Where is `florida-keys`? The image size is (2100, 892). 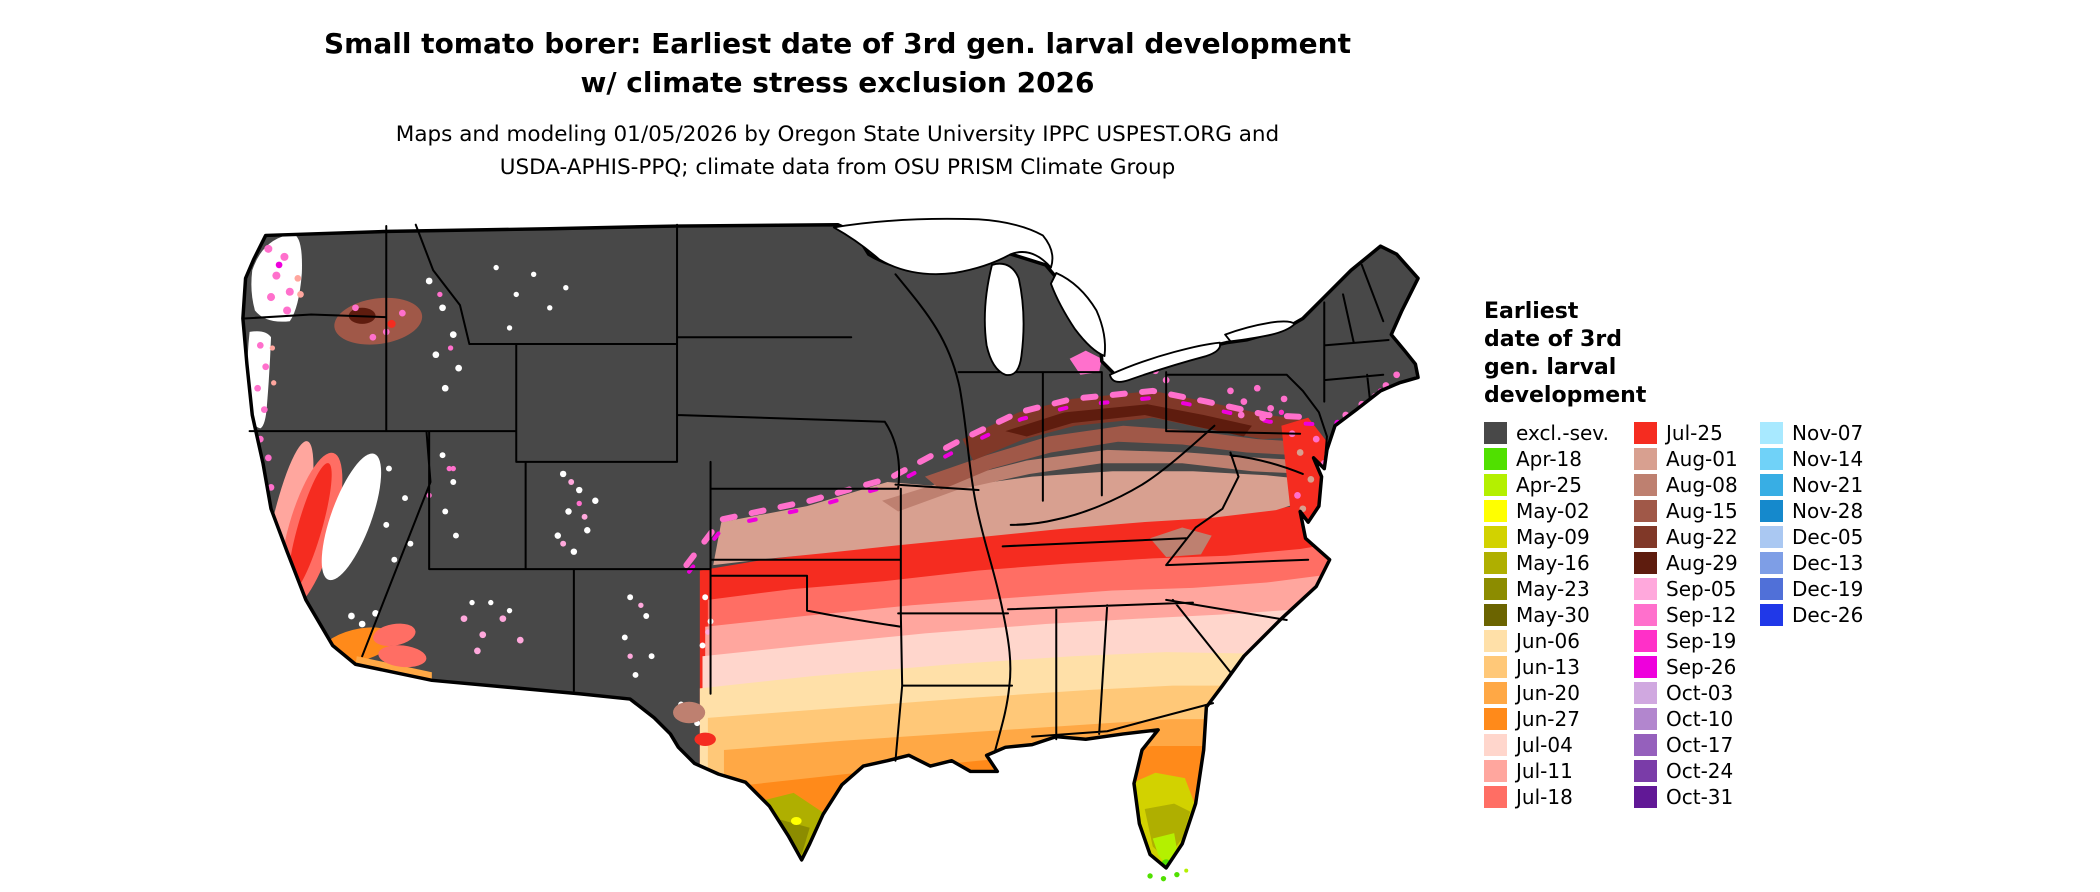
florida-keys is located at coordinates (1168, 875).